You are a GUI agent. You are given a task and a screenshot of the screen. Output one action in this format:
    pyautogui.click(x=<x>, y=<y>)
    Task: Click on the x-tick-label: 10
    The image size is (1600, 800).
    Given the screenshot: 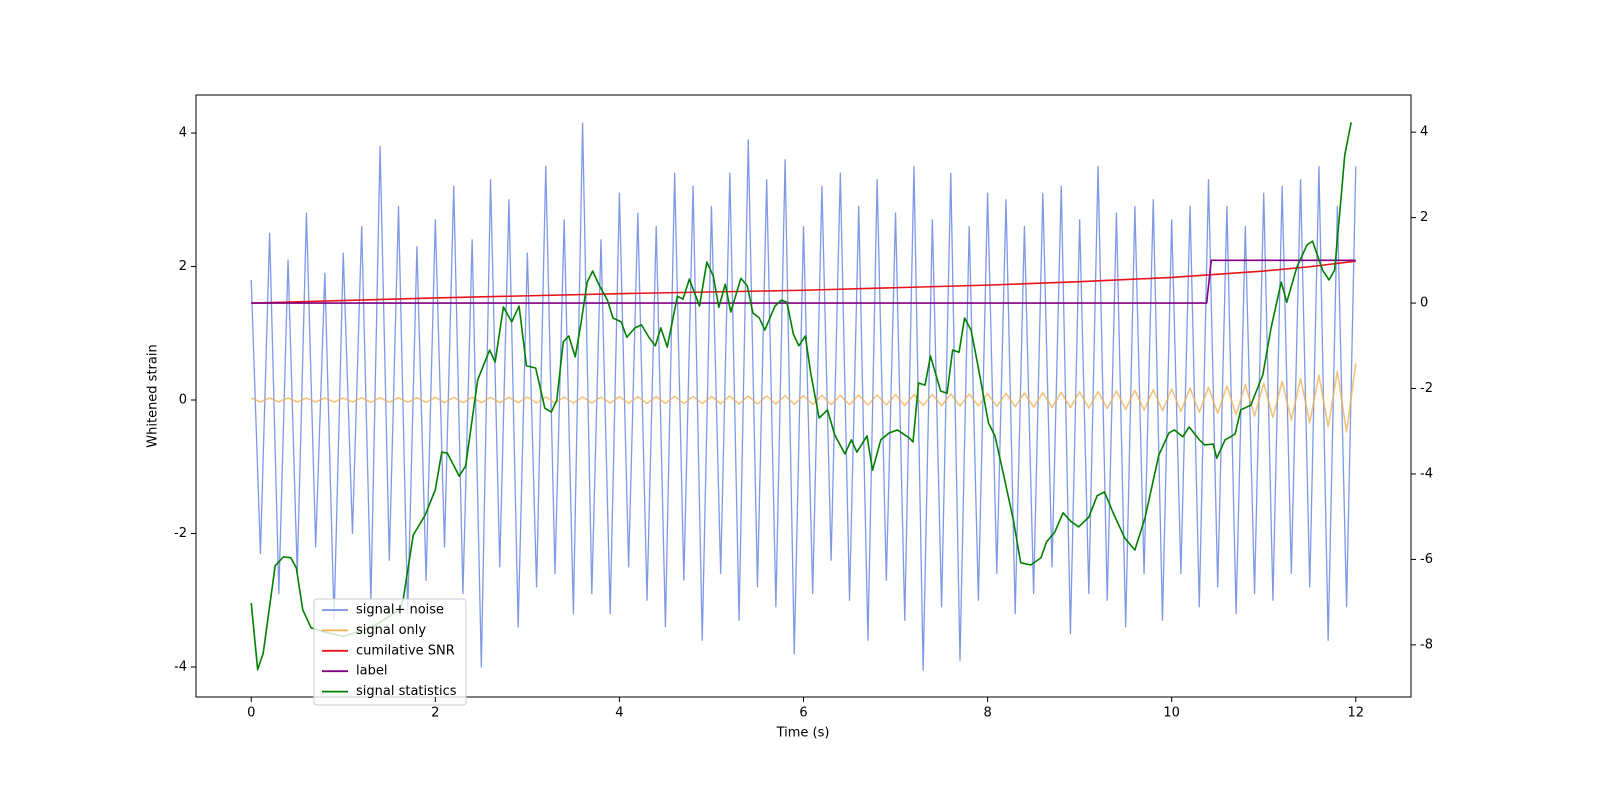 What is the action you would take?
    pyautogui.click(x=1171, y=713)
    